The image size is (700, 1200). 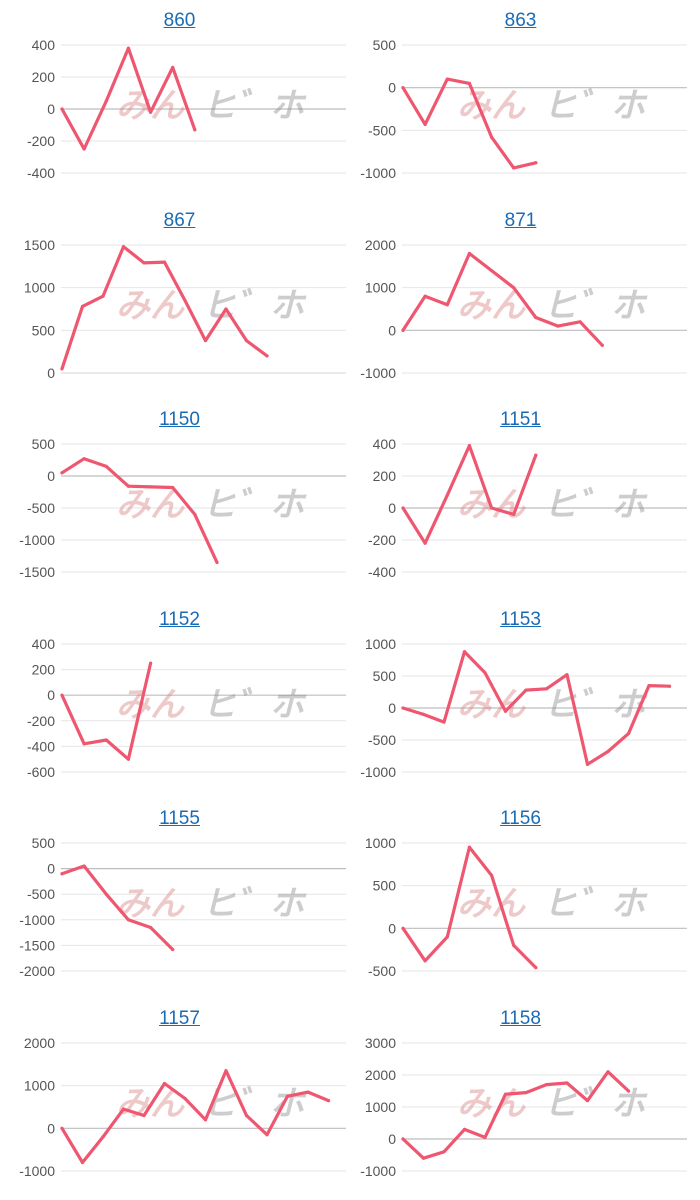 I want to click on line-chart: 1000 500 0 -500 みん ヒ゛ホ, so click(x=526, y=907).